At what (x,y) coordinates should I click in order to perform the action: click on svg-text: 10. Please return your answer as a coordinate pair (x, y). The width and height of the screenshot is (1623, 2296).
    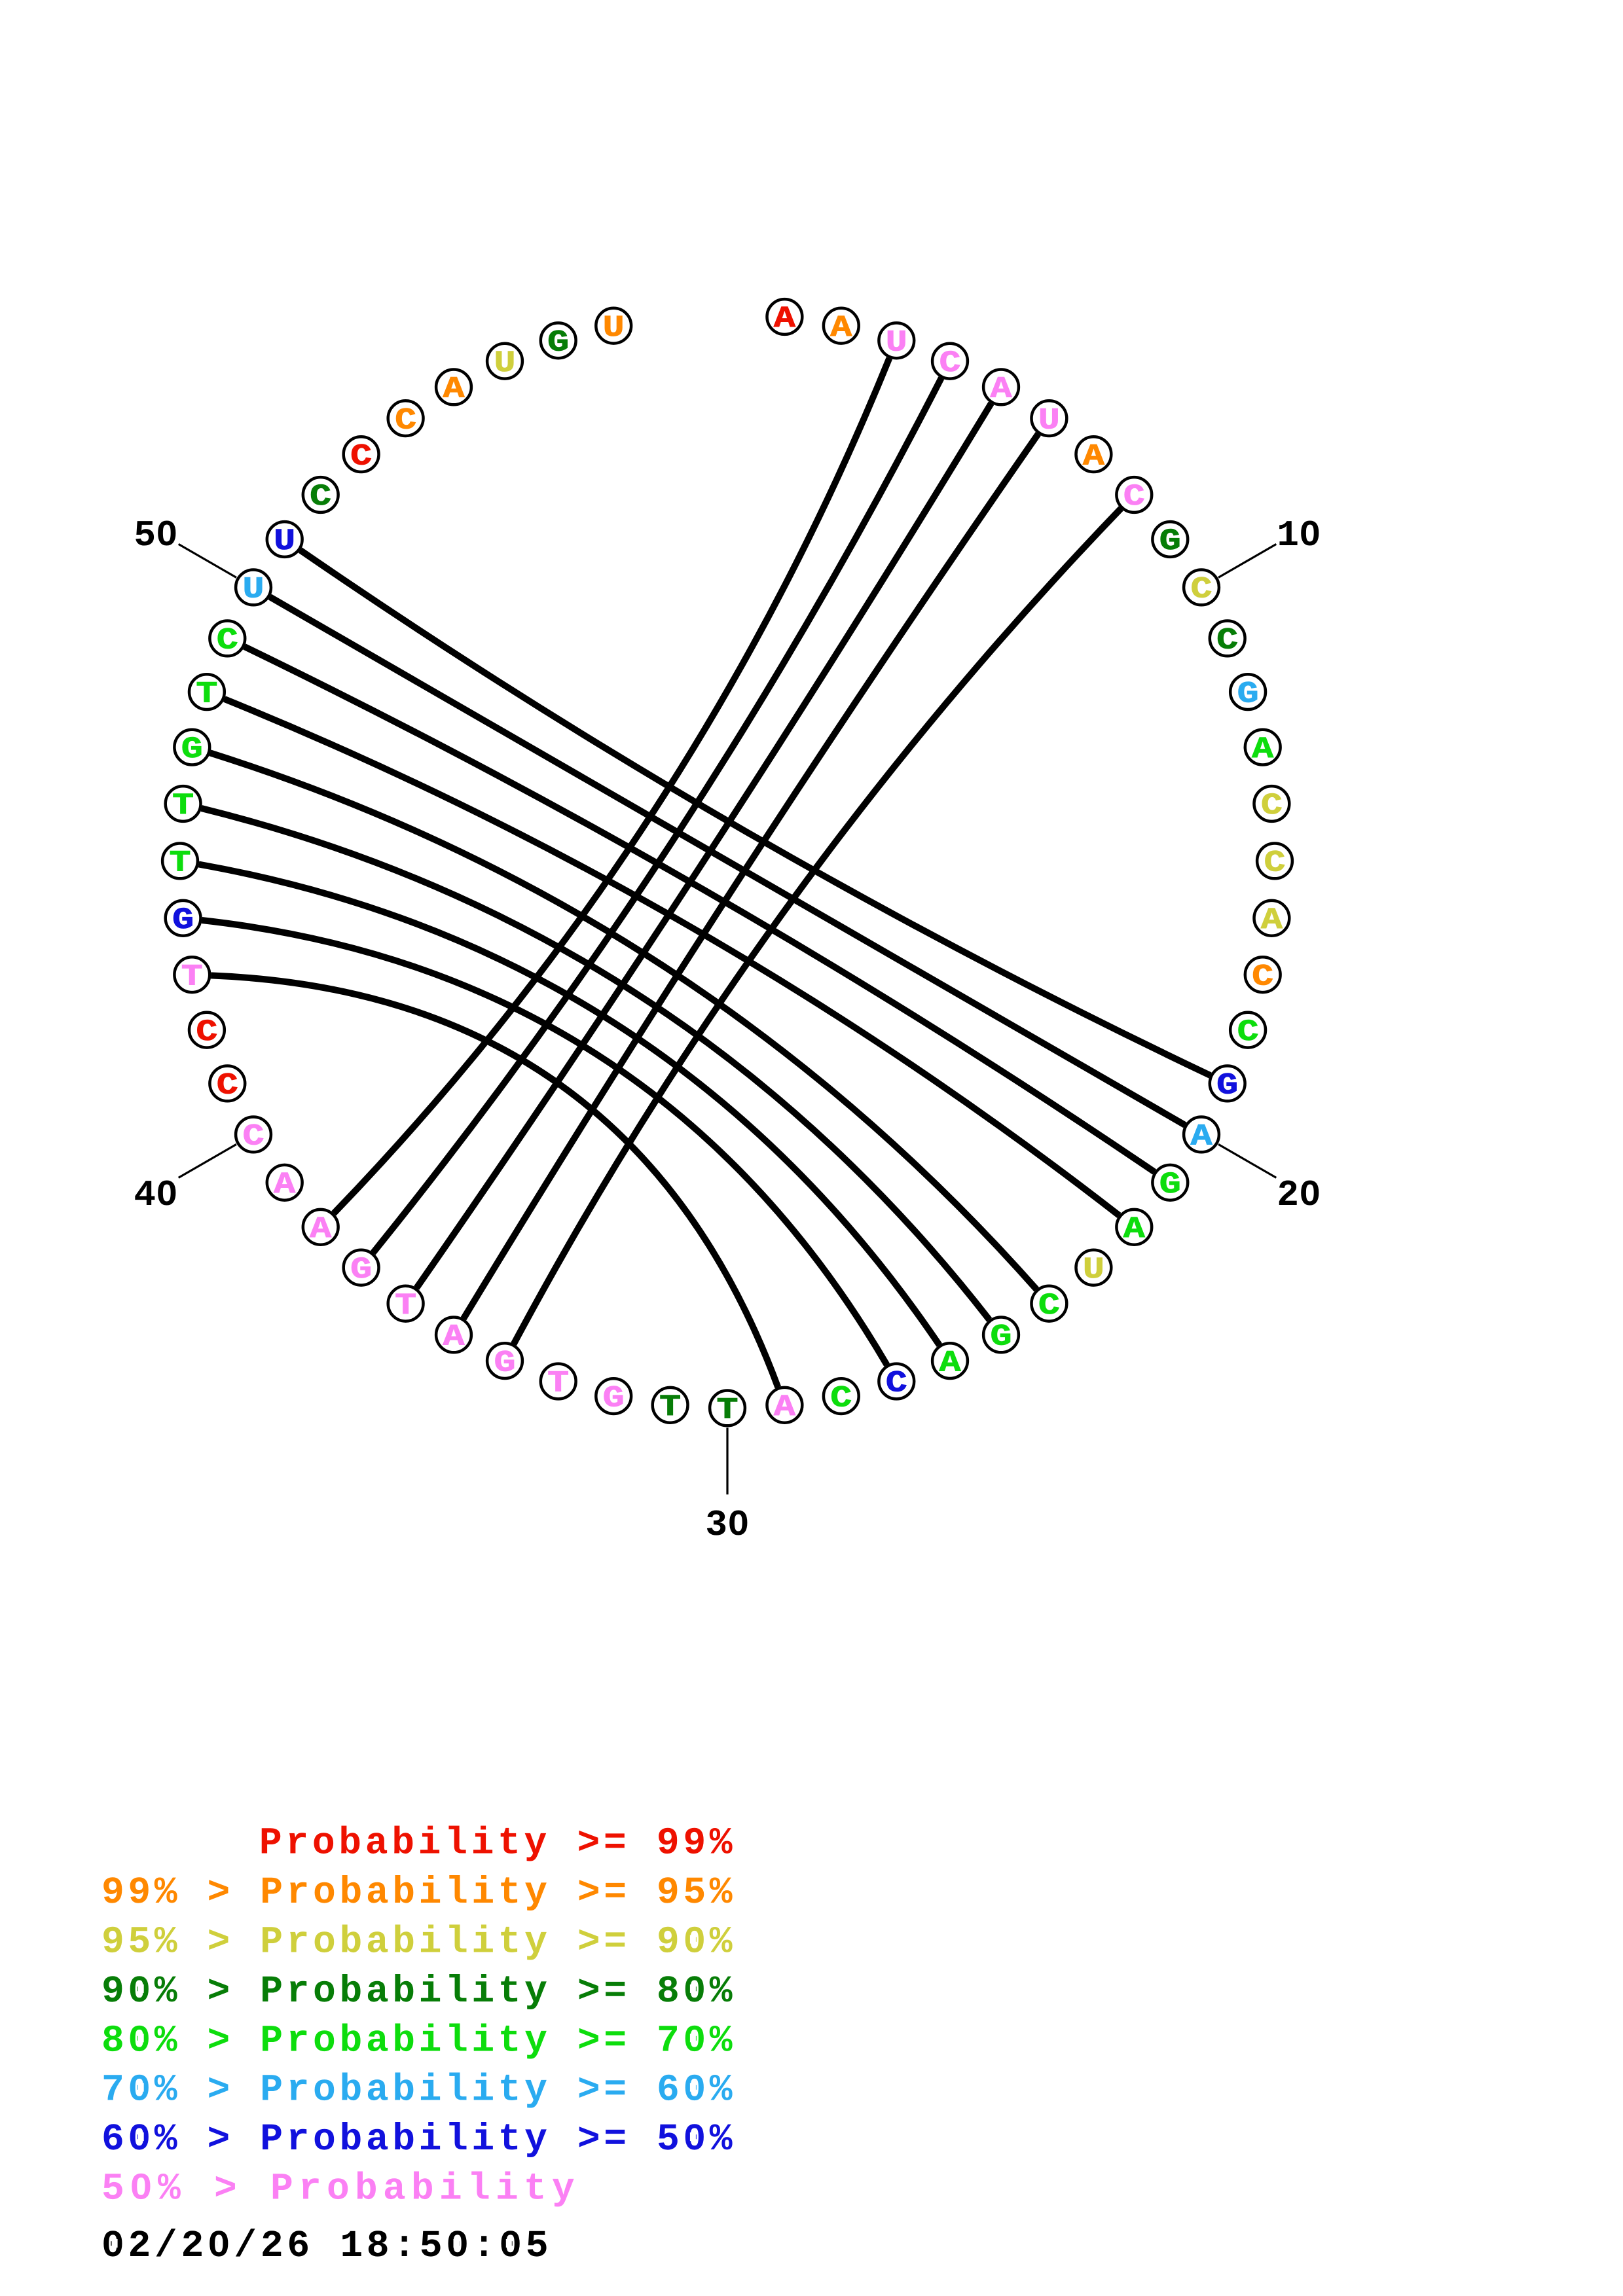
    Looking at the image, I should click on (1299, 535).